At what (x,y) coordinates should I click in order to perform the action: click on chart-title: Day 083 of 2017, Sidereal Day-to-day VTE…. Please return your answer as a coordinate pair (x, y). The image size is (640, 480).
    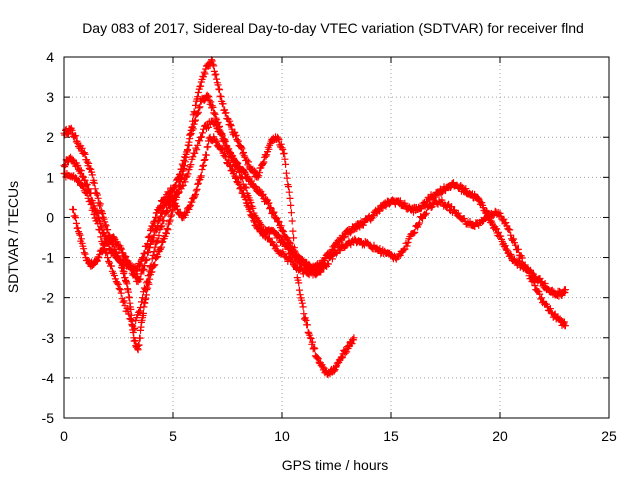
    Looking at the image, I should click on (333, 28).